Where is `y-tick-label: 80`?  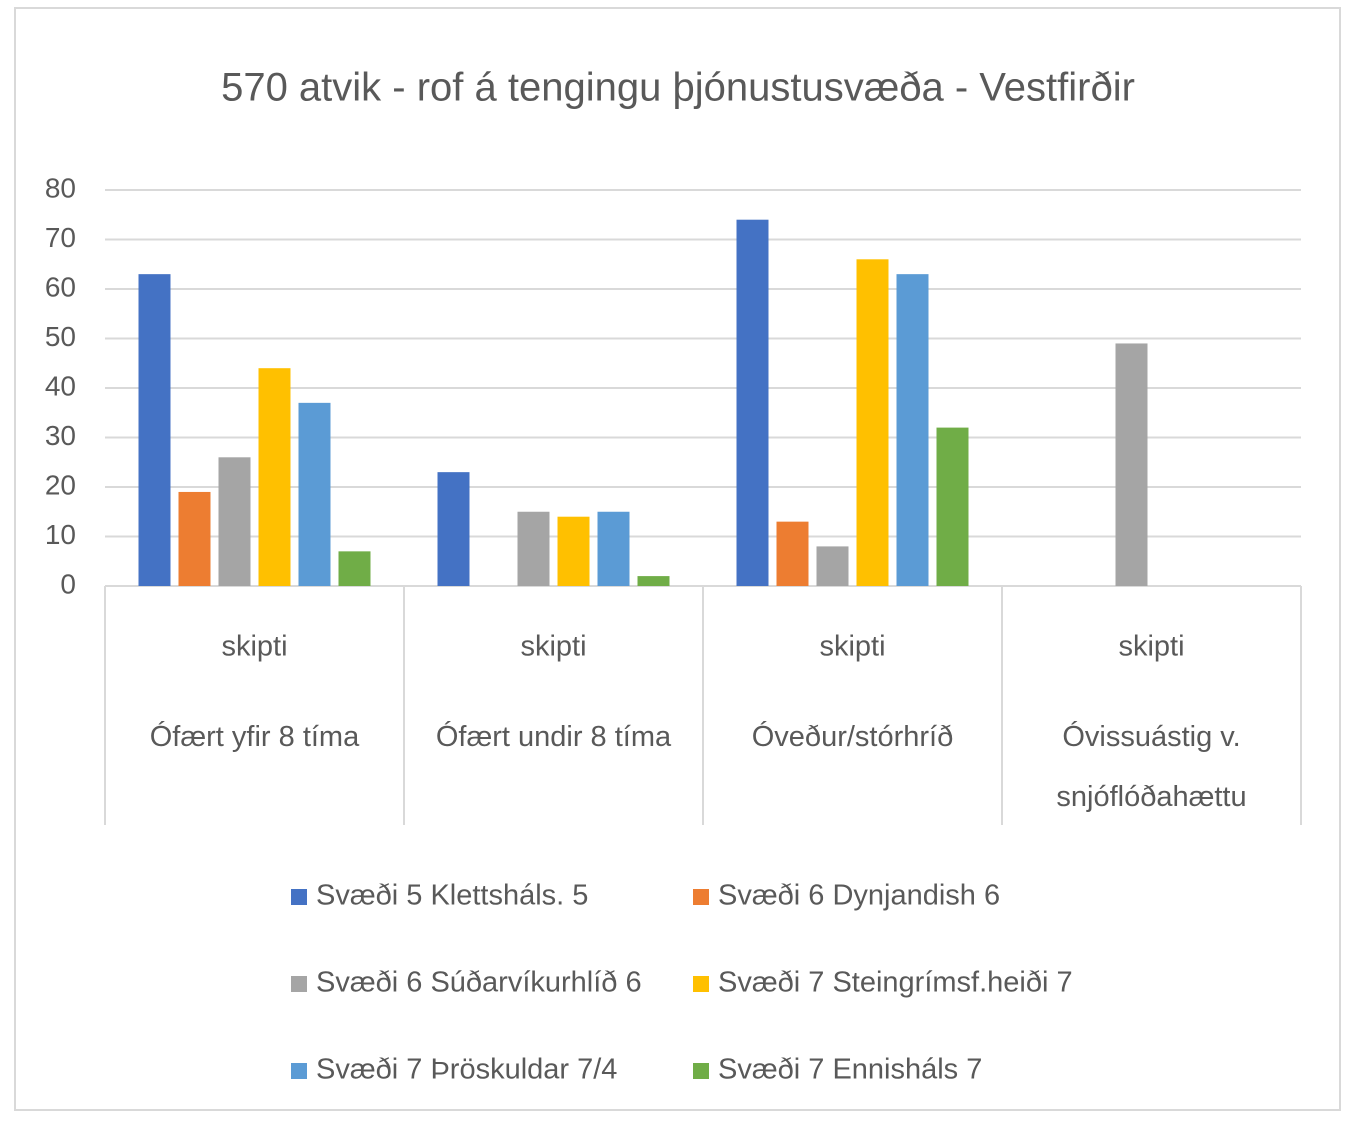 y-tick-label: 80 is located at coordinates (60, 187).